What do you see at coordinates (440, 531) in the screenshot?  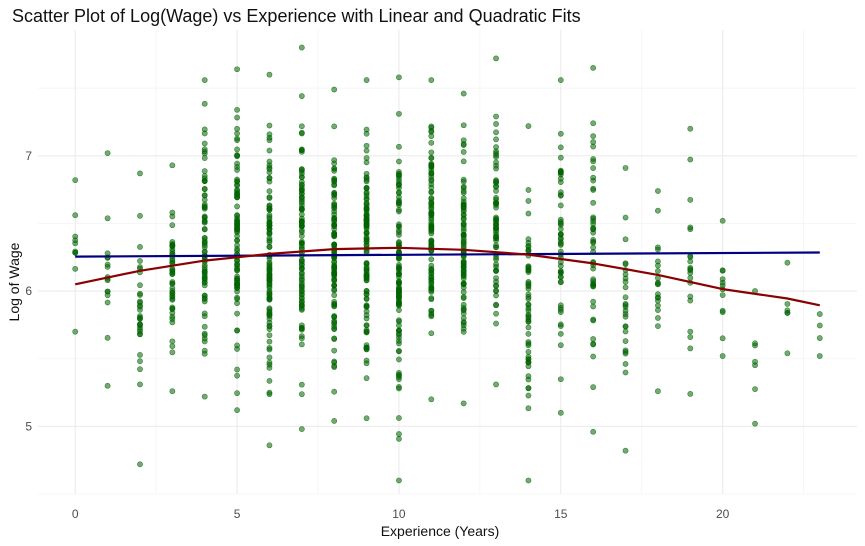 I see `x-axis-title: Experience (Years)` at bounding box center [440, 531].